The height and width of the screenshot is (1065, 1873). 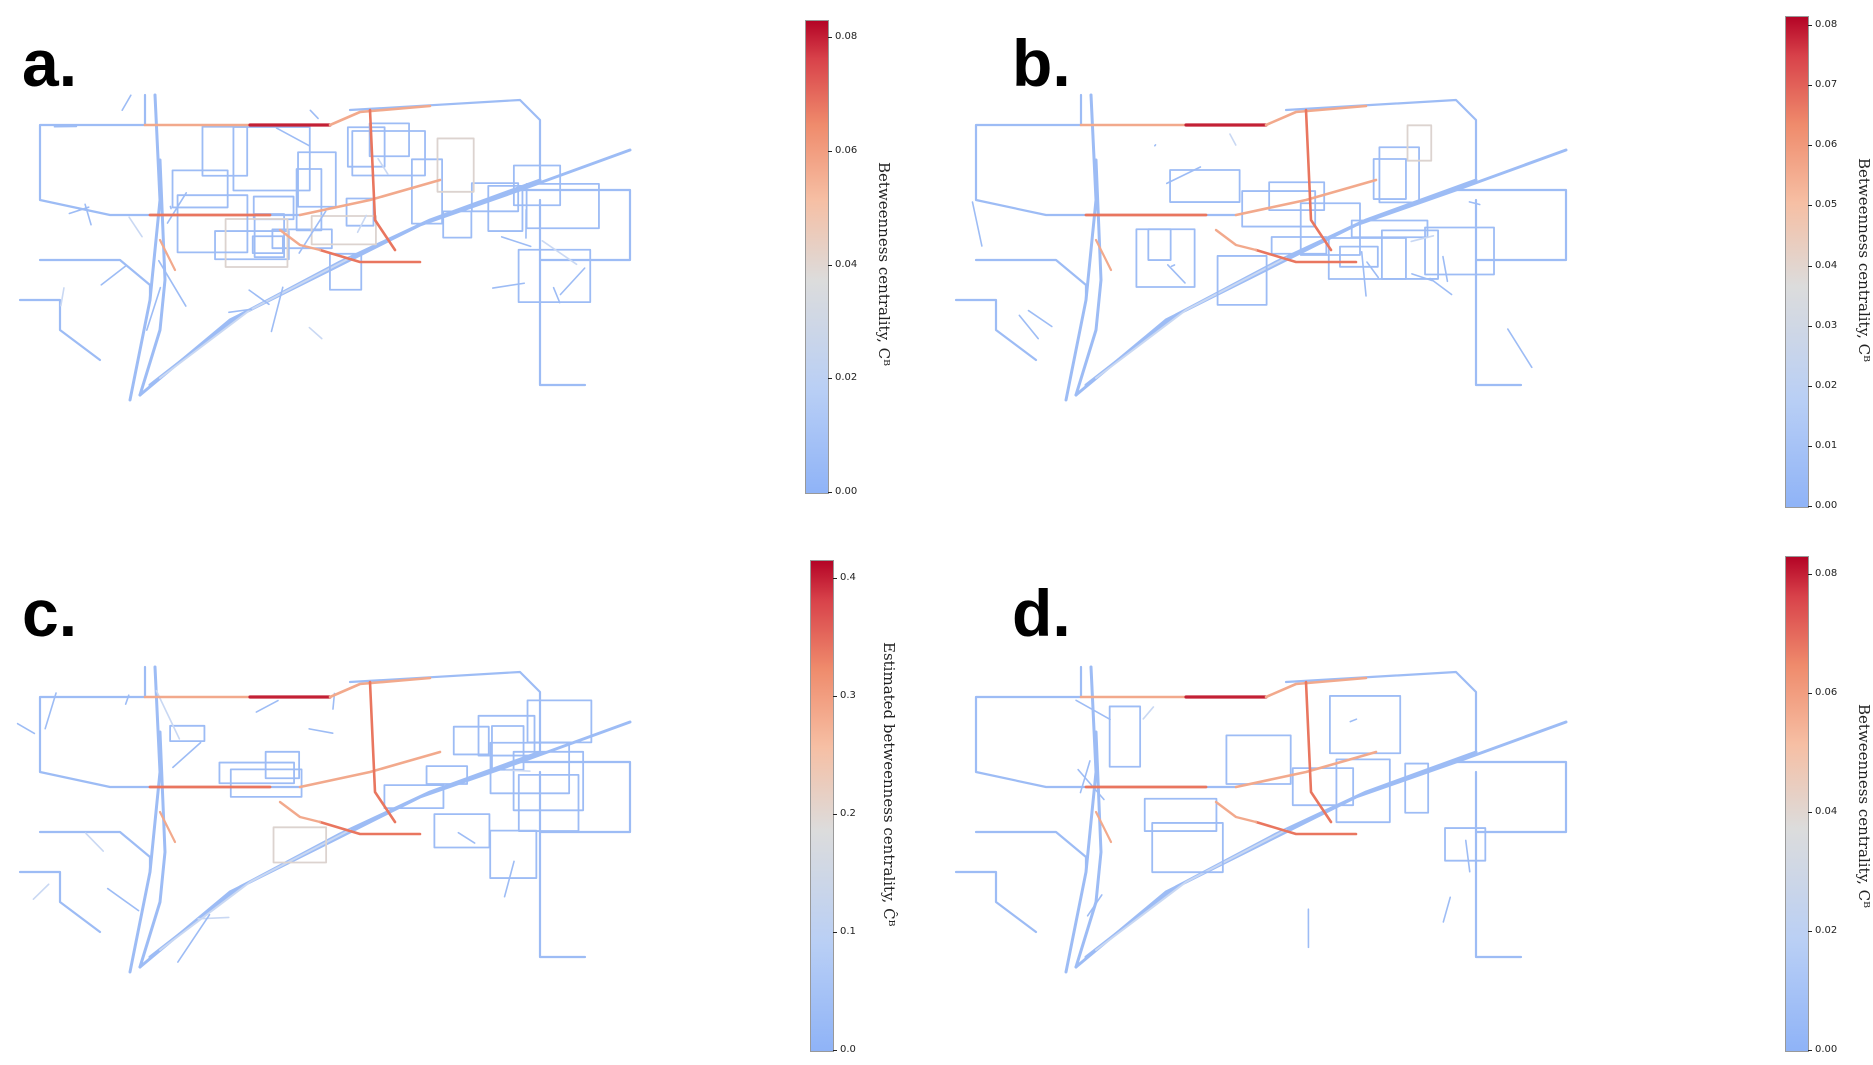 What do you see at coordinates (1822, 84) in the screenshot?
I see `colorbar-tick: 0.07` at bounding box center [1822, 84].